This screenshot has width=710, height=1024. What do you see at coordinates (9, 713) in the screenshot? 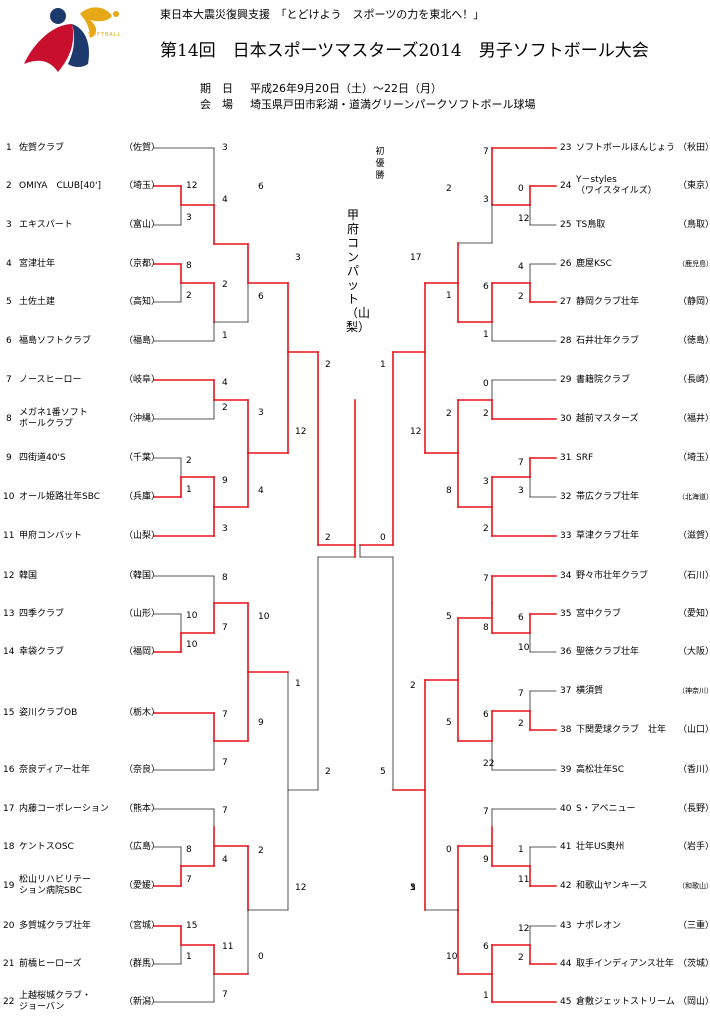
I see `team-number: 15` at bounding box center [9, 713].